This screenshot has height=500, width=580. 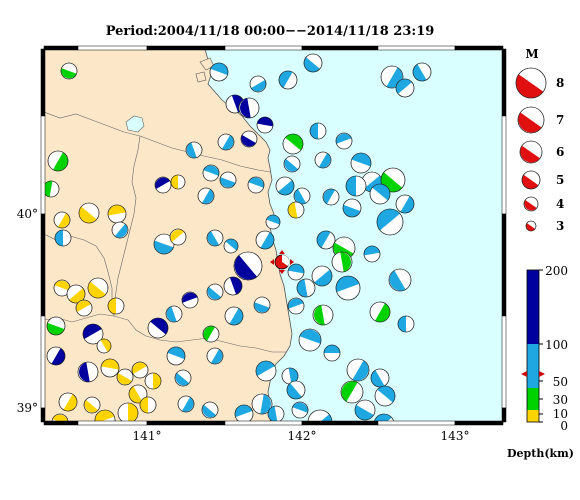 I want to click on depth-tick-200: 200, so click(x=556, y=271).